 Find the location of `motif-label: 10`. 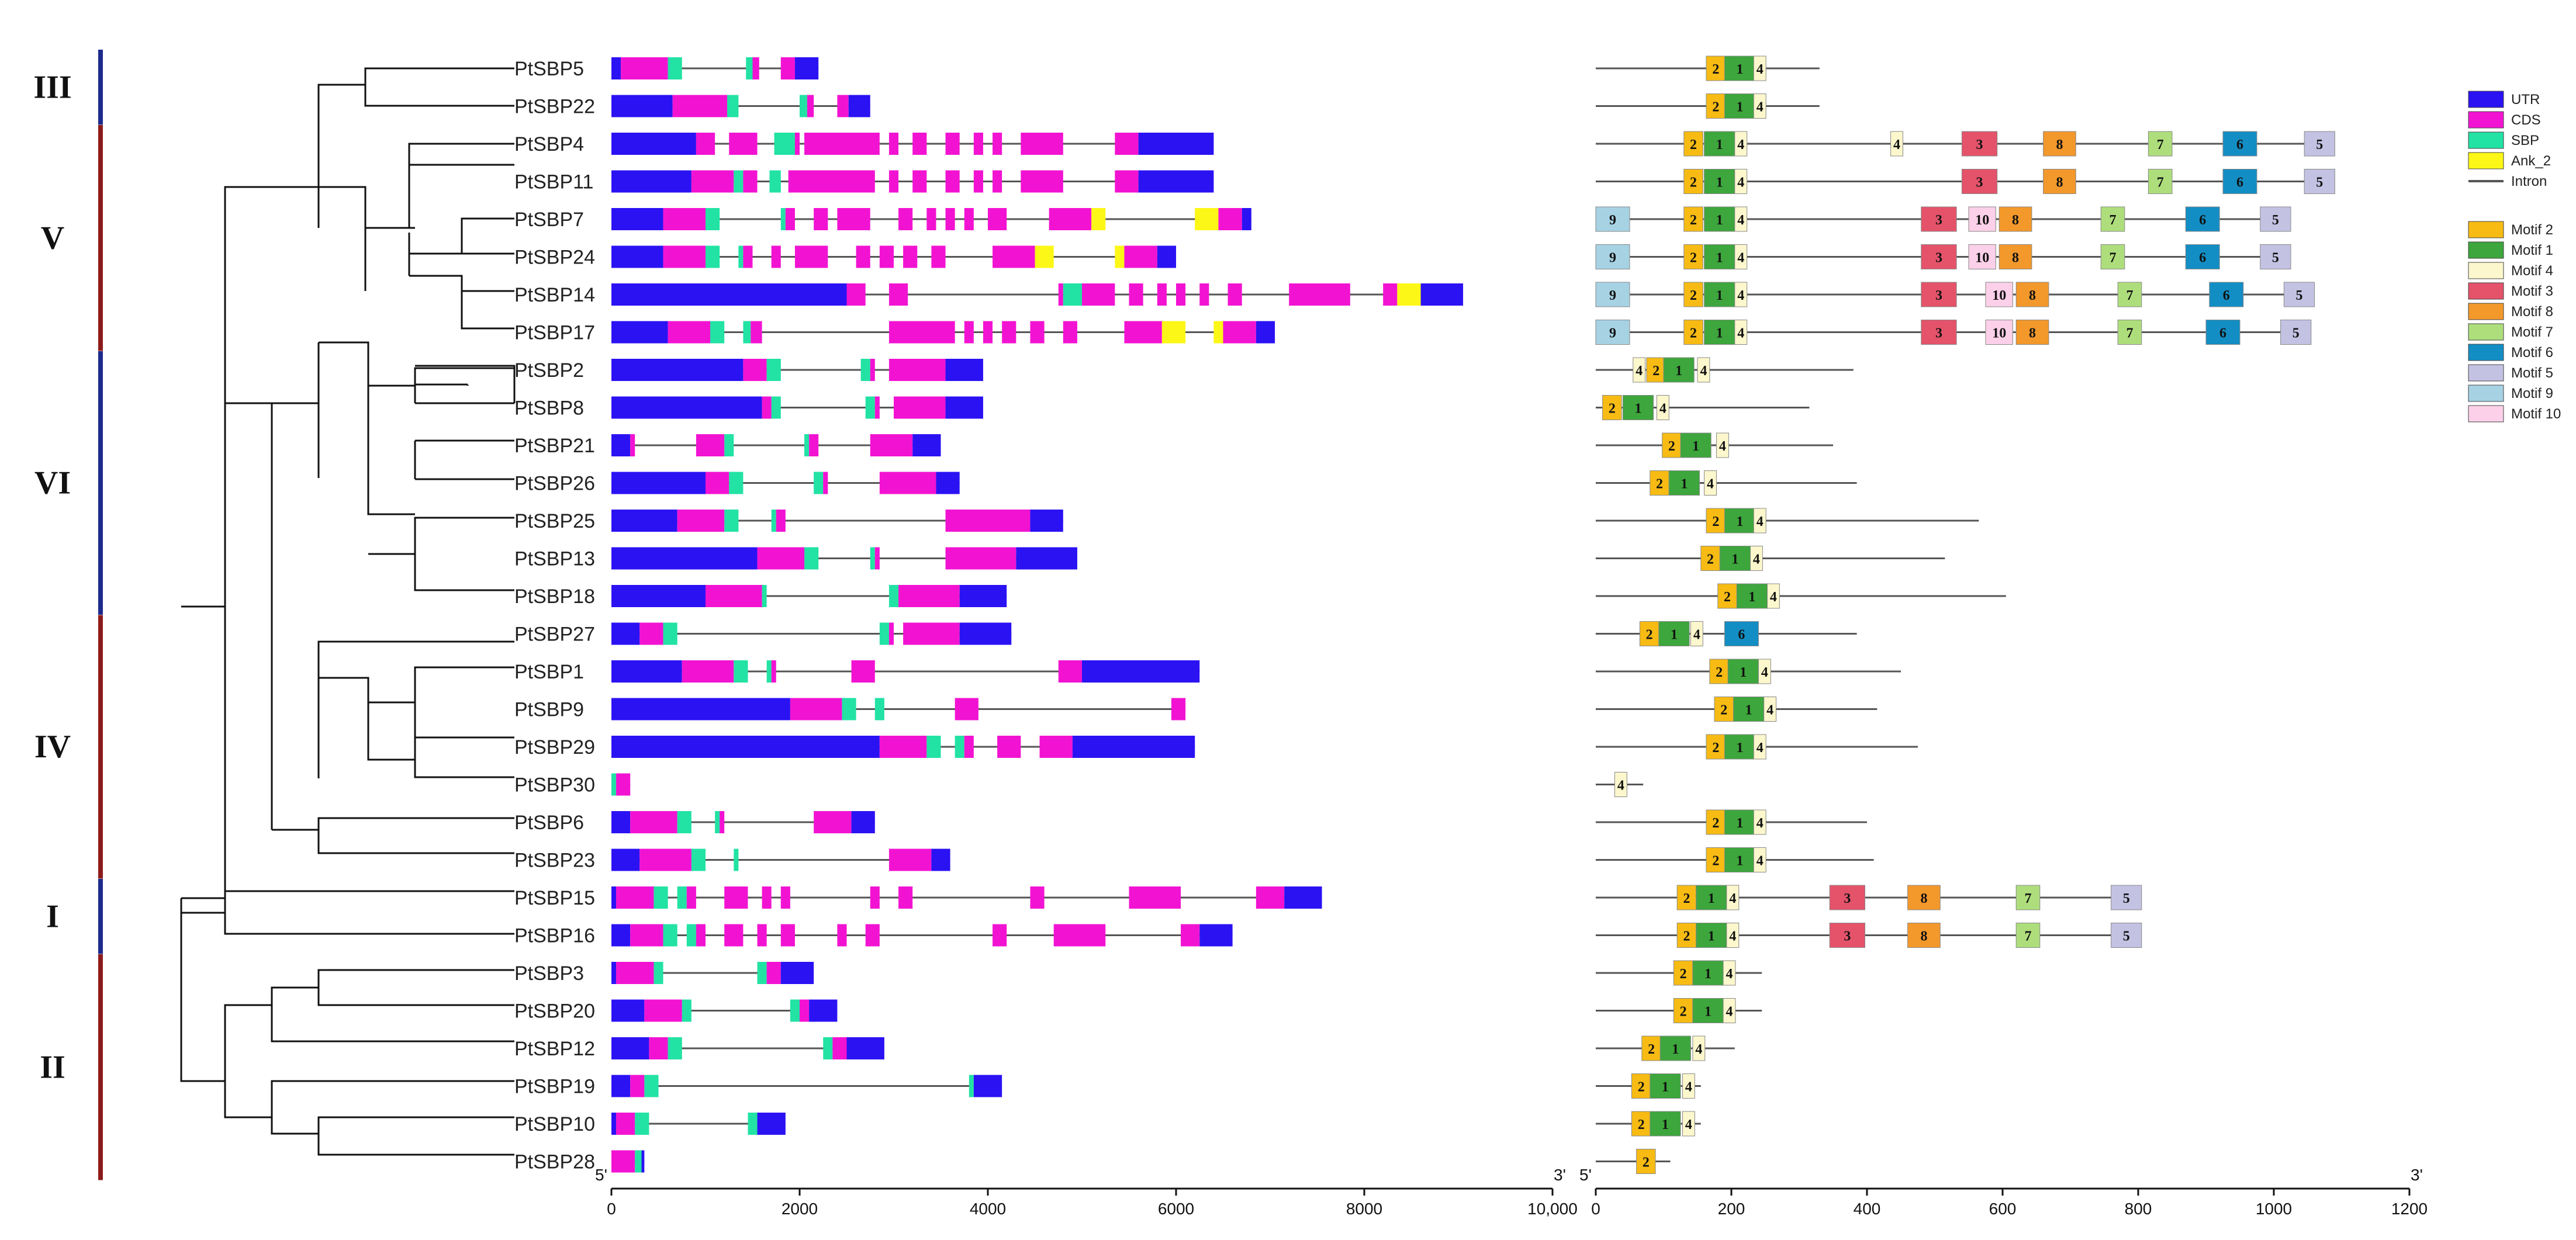

motif-label: 10 is located at coordinates (1999, 333).